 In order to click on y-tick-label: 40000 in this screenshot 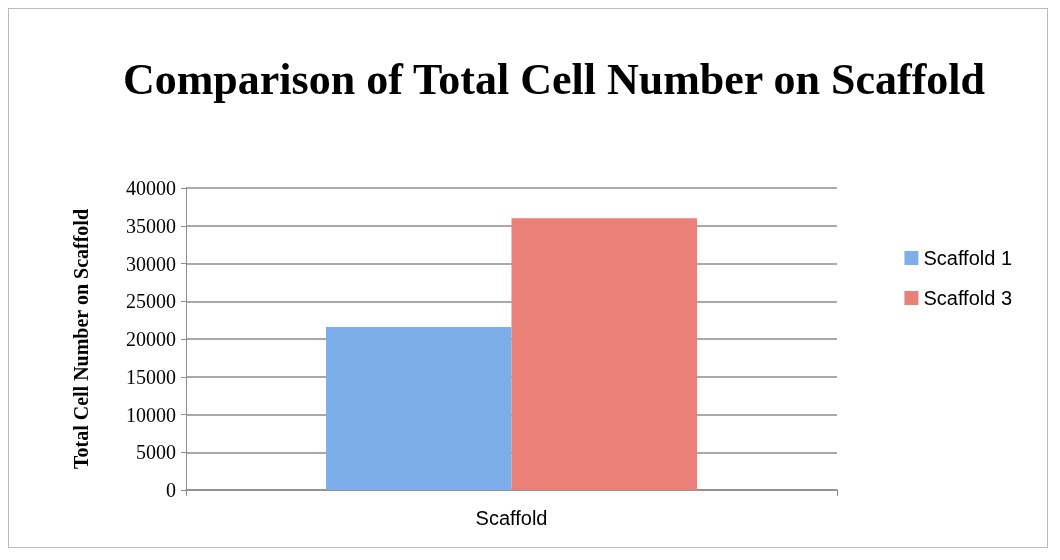, I will do `click(151, 188)`.